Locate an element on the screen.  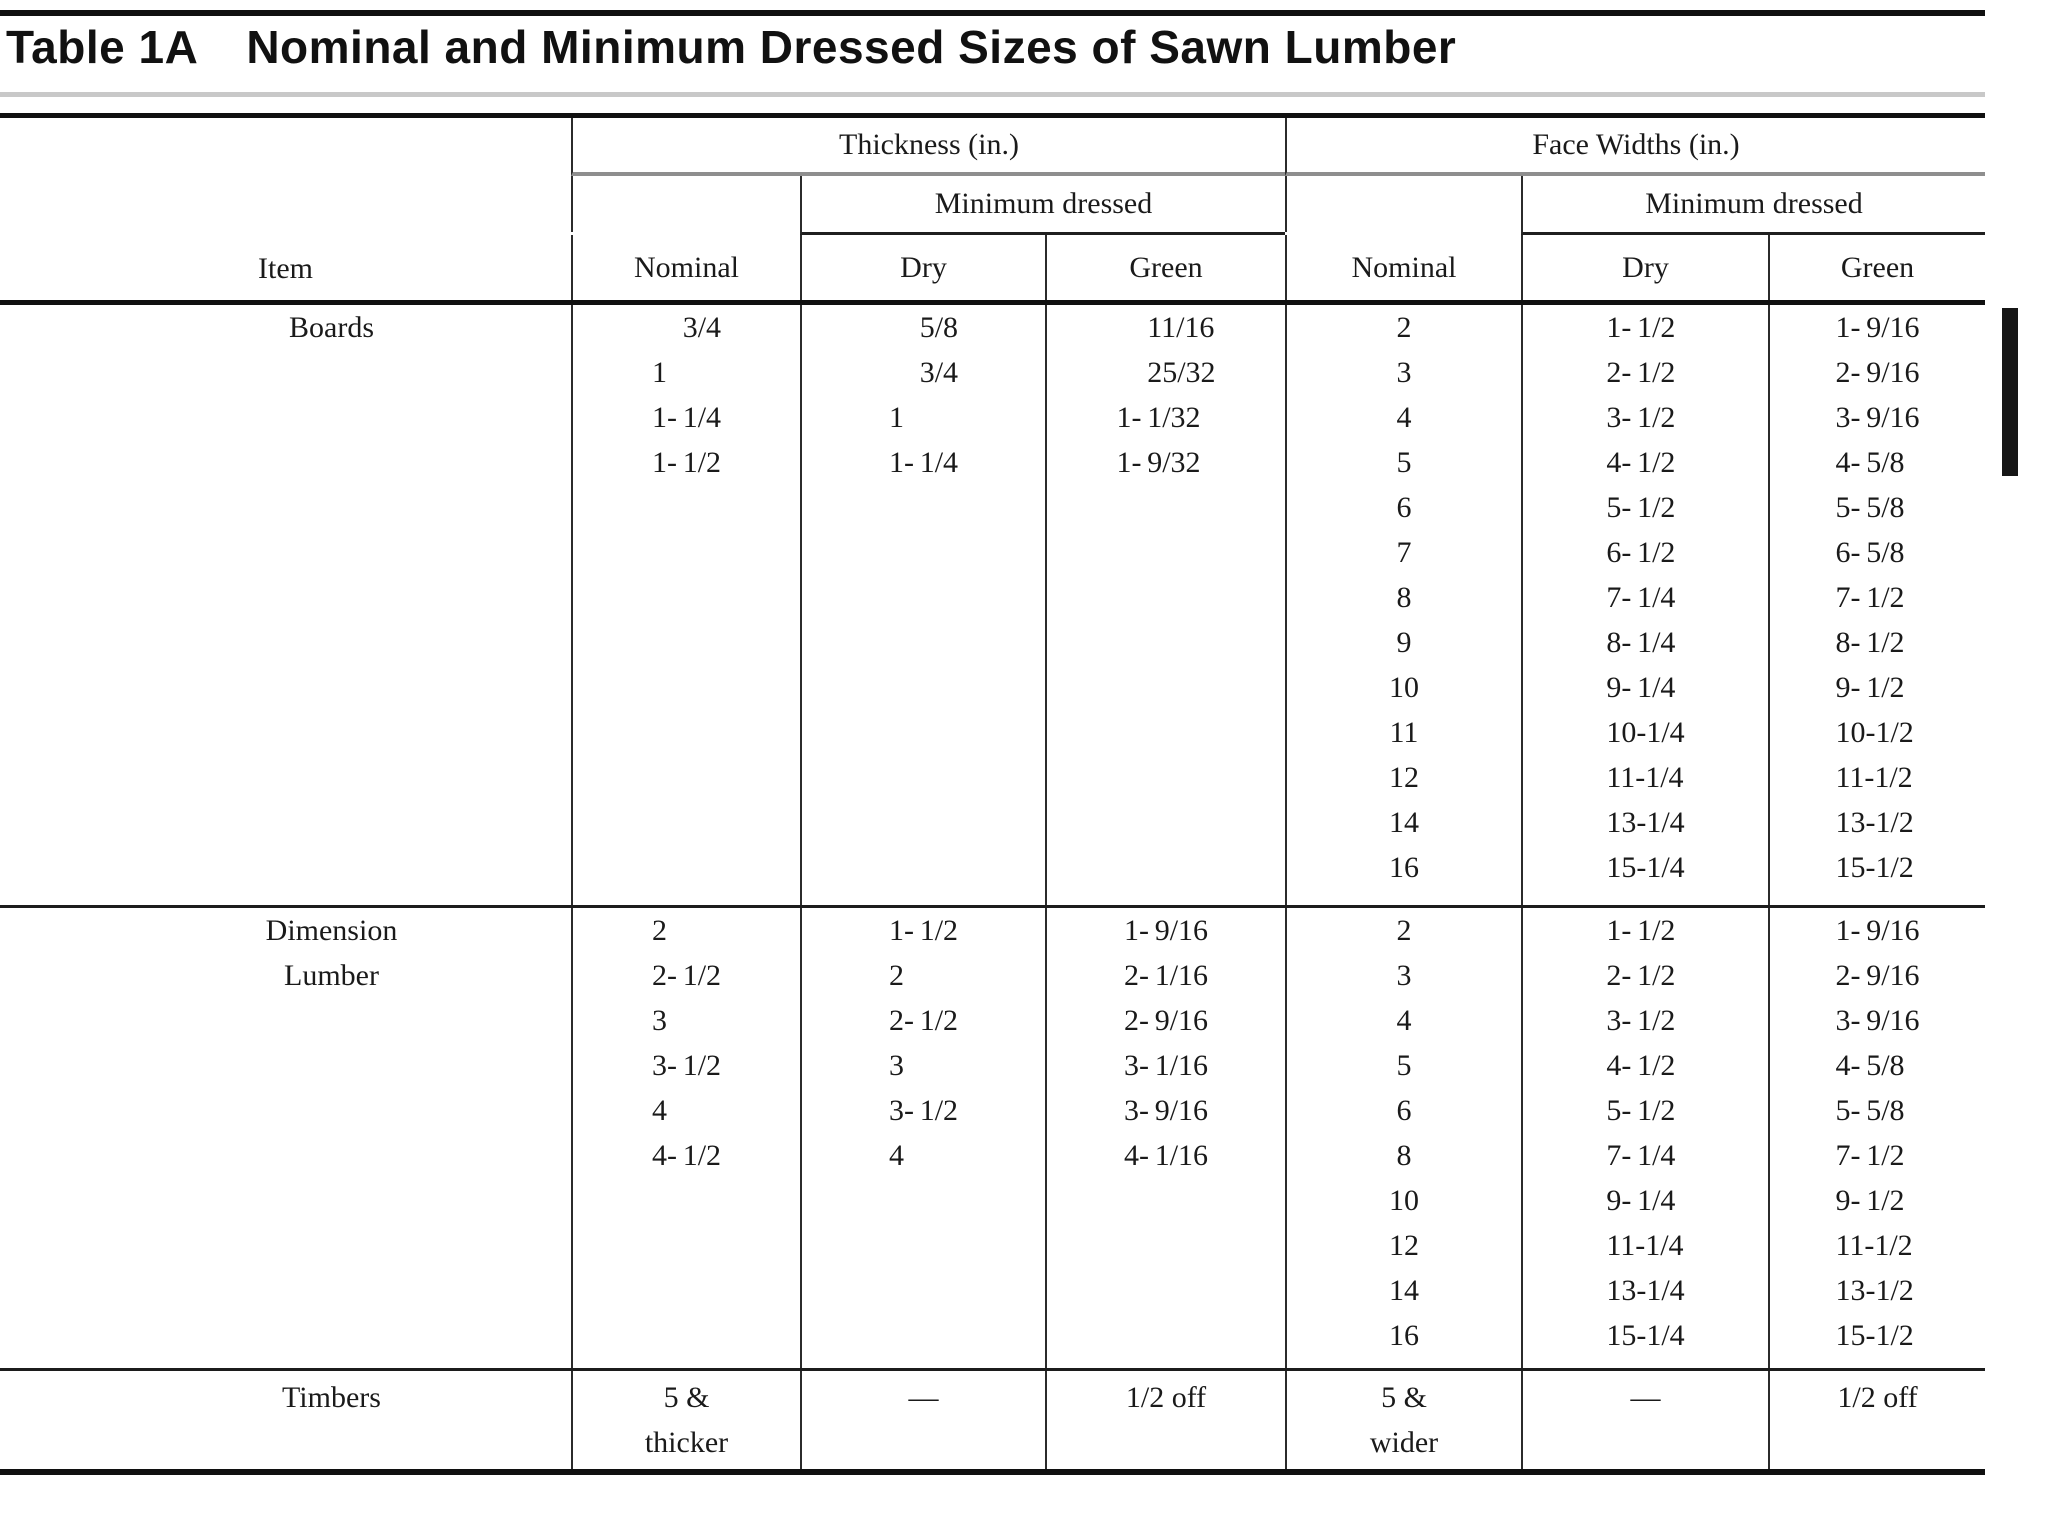
whole-part: 8- is located at coordinates (1848, 642).